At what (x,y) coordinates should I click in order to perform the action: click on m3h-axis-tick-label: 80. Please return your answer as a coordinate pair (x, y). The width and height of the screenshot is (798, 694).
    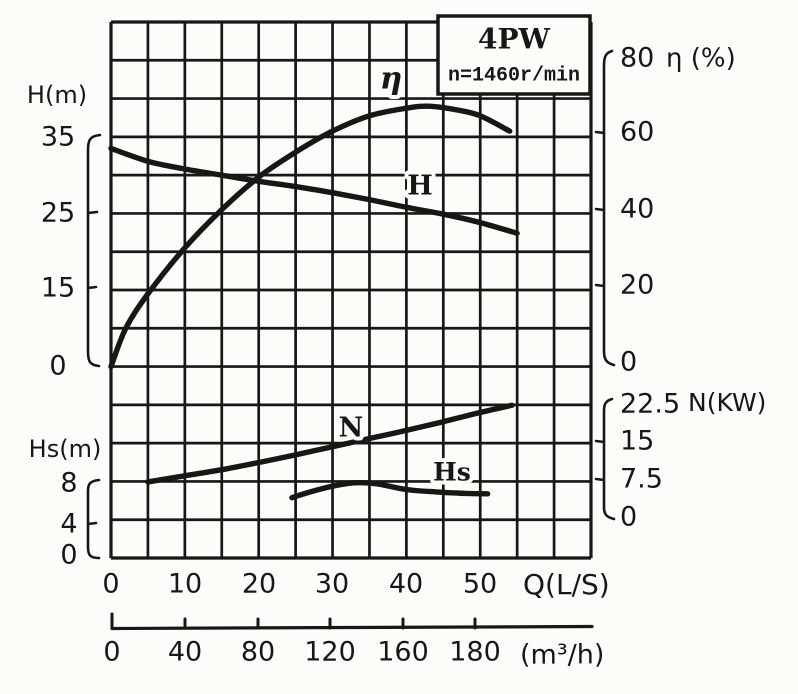
    Looking at the image, I should click on (258, 652).